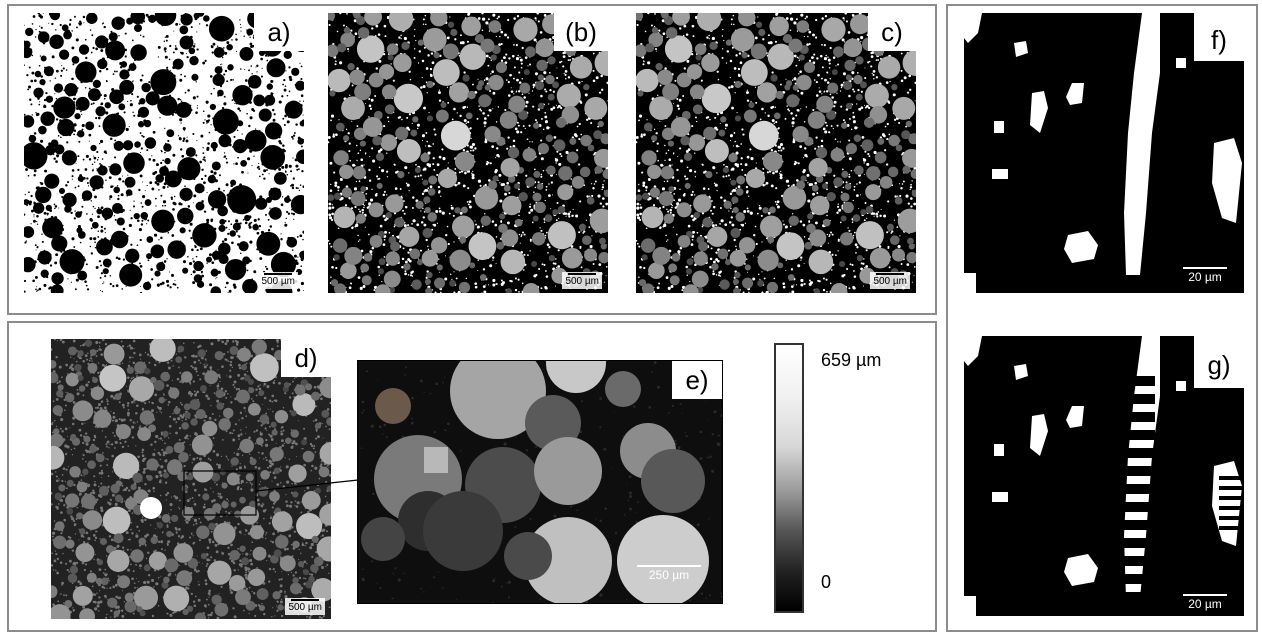  I want to click on panel-f-scale-text: 20 µm, so click(1205, 277).